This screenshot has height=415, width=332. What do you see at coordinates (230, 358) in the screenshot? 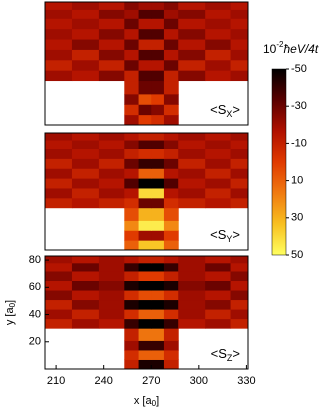
I see `label-sub: Z` at bounding box center [230, 358].